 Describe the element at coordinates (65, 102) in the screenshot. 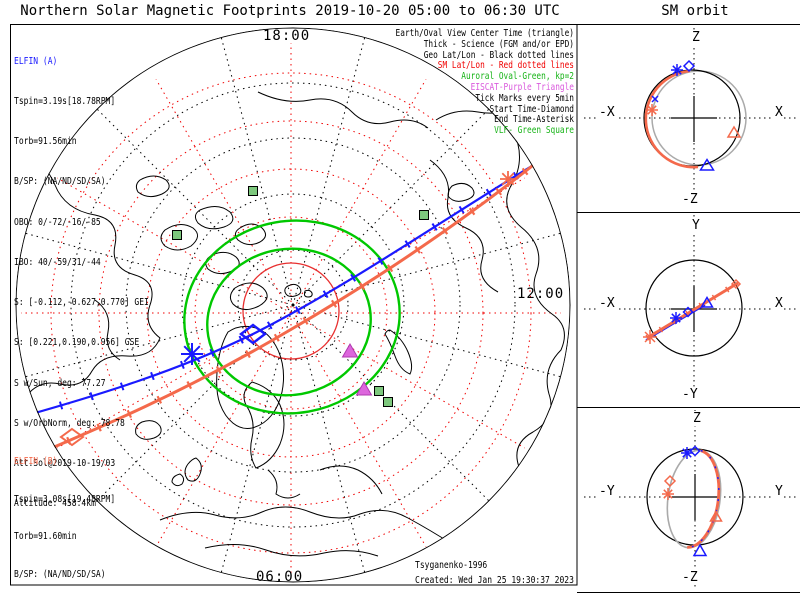

I see `elfin-a-line: Tspin=3.19s[18.78RPM]` at that location.